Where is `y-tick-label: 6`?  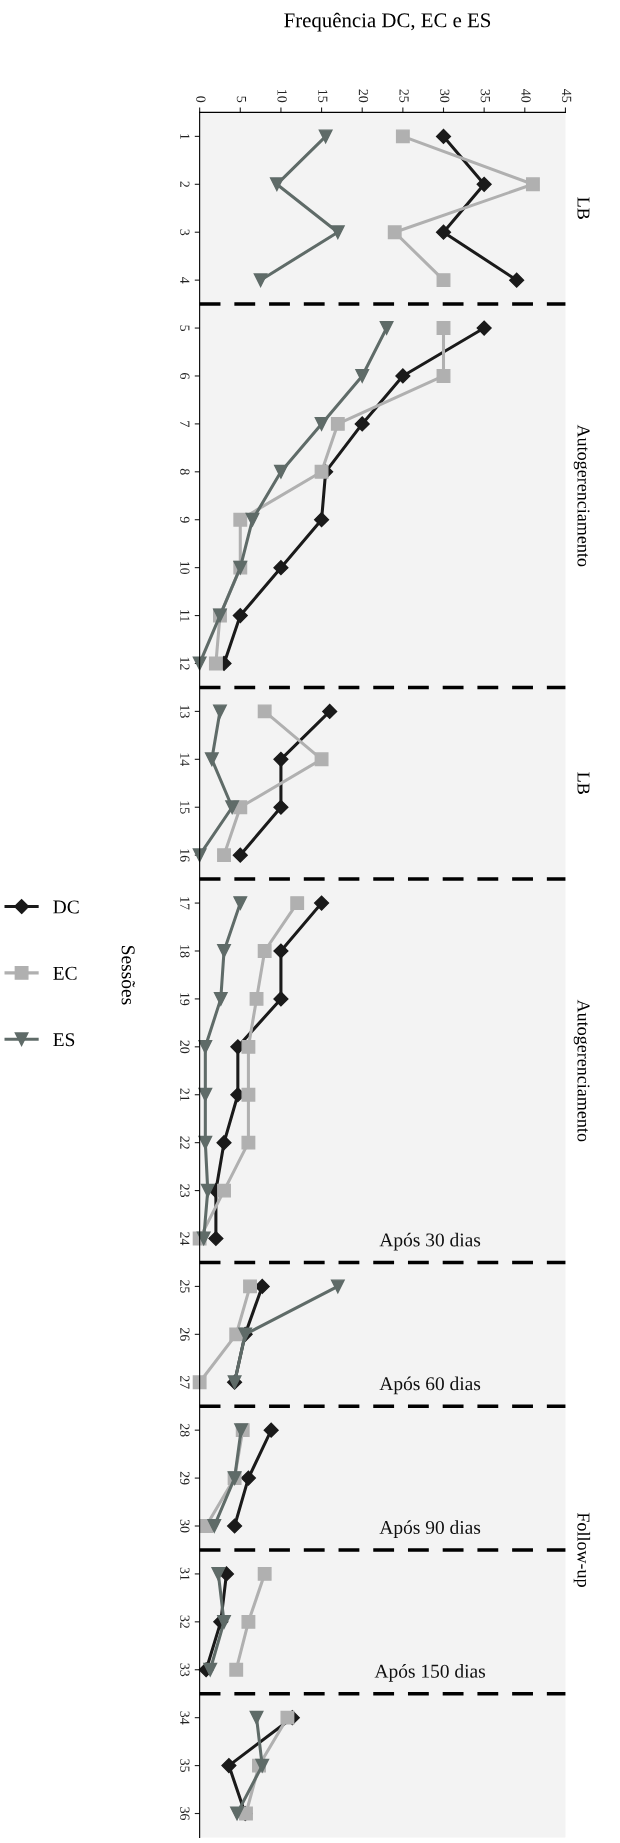
y-tick-label: 6 is located at coordinates (185, 376).